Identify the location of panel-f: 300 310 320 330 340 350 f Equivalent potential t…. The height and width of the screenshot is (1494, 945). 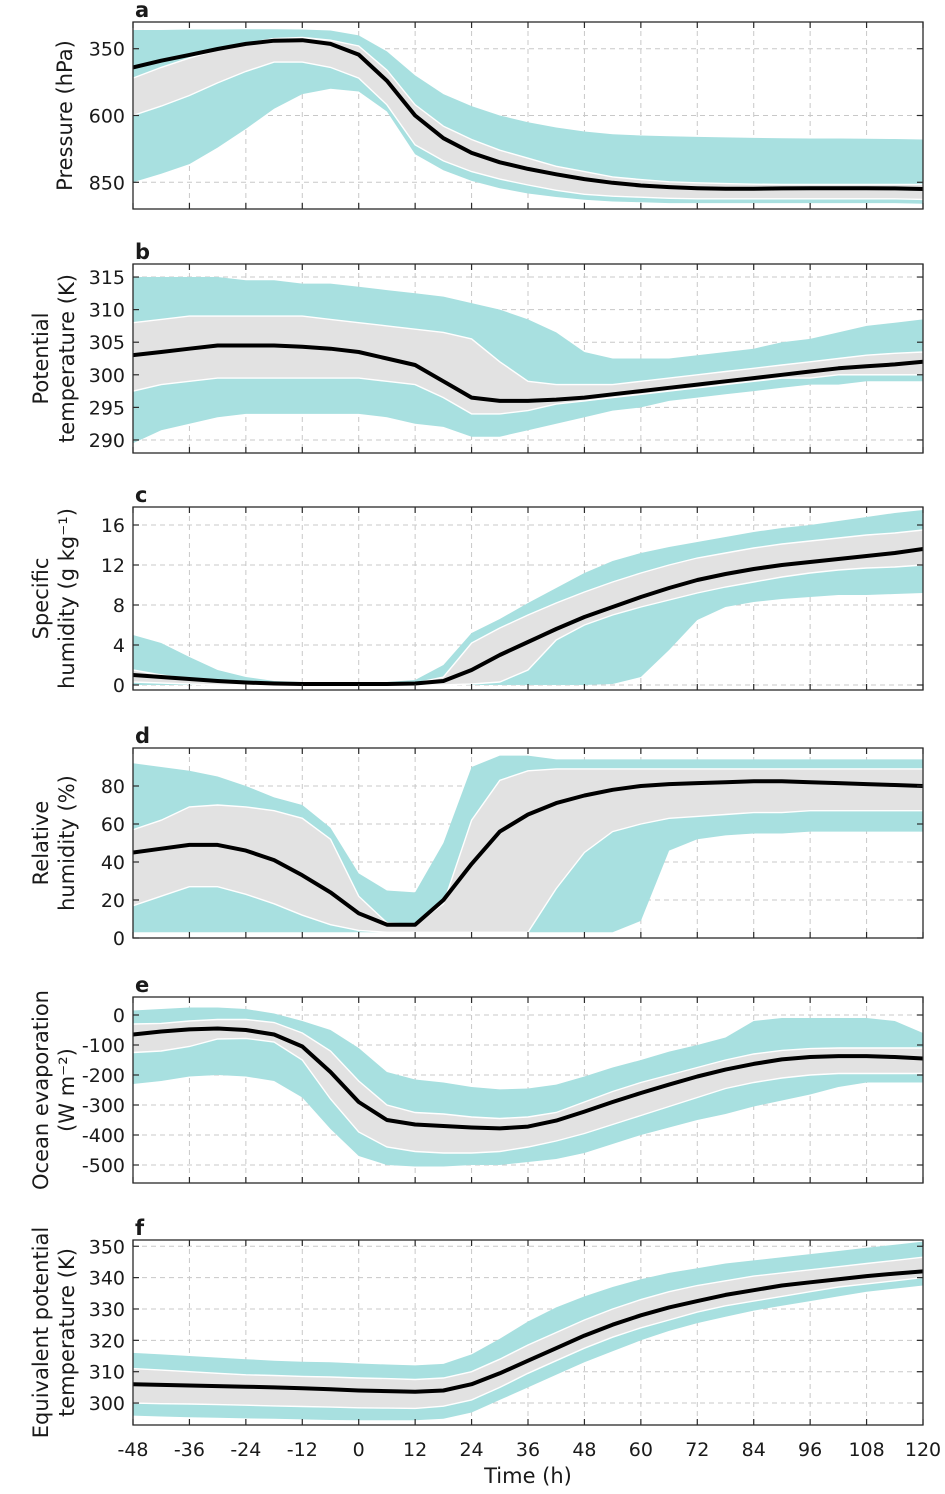
(476, 1327).